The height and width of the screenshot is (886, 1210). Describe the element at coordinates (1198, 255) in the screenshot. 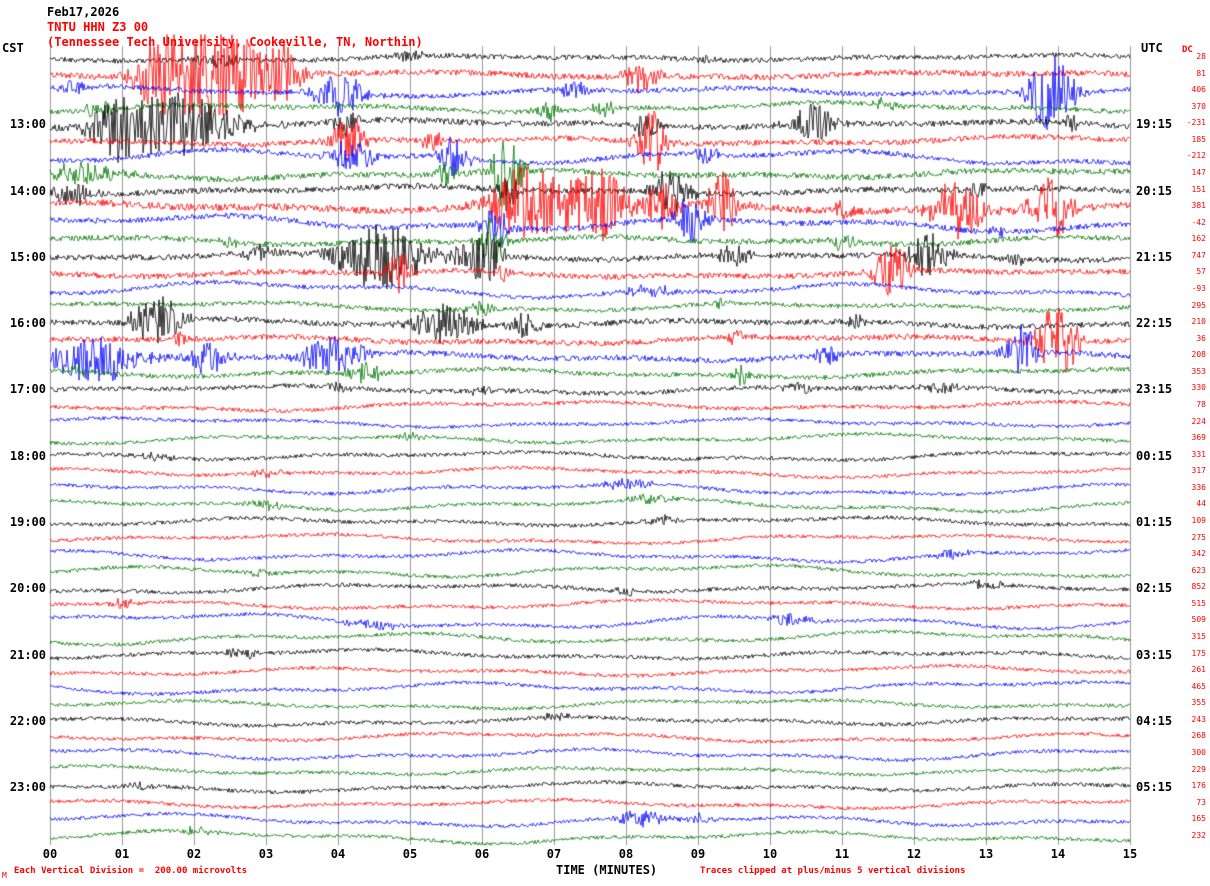

I see `dc-offset-value: 747` at that location.